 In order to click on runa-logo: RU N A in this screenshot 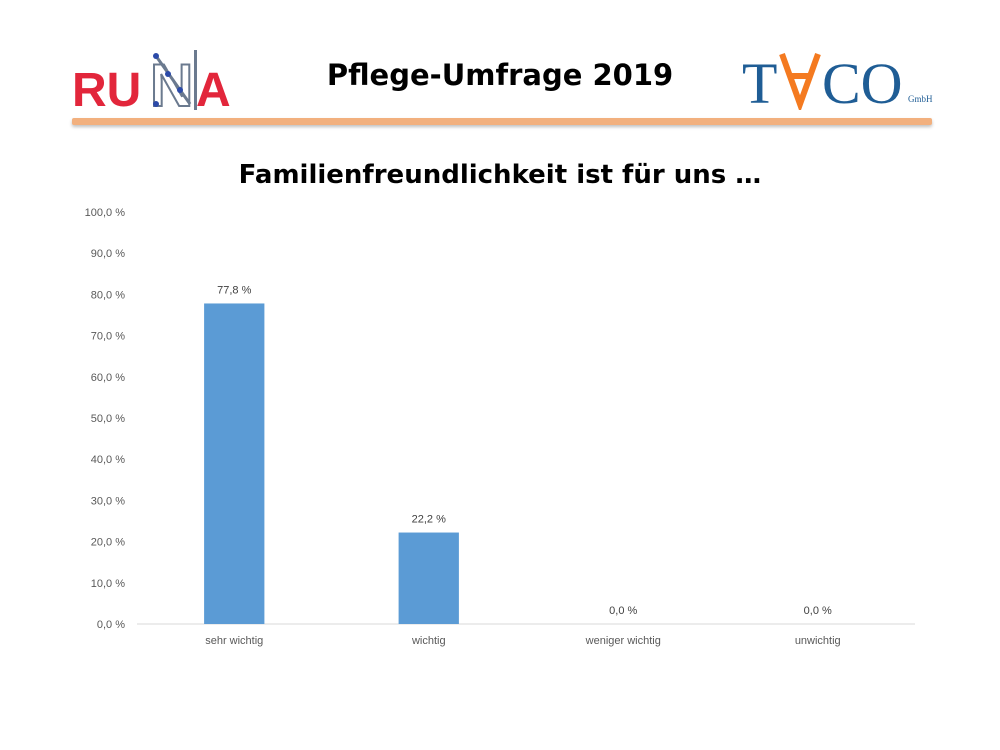, I will do `click(151, 81)`.